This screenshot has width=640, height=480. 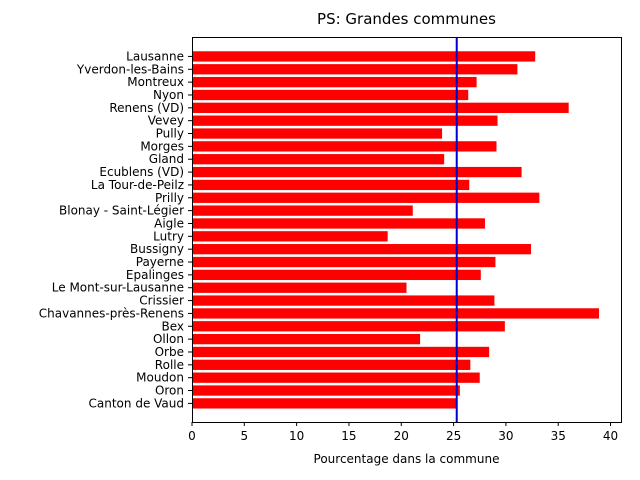 I want to click on x-tick-label: 25, so click(x=453, y=436).